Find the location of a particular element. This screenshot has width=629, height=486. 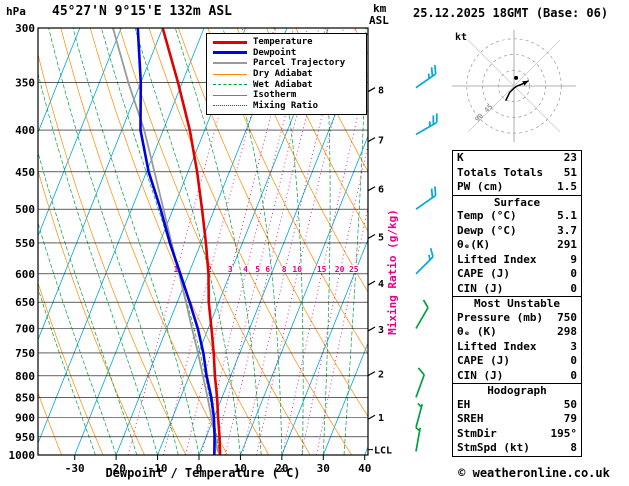

stat-value: 9 is located at coordinates (573, 259).